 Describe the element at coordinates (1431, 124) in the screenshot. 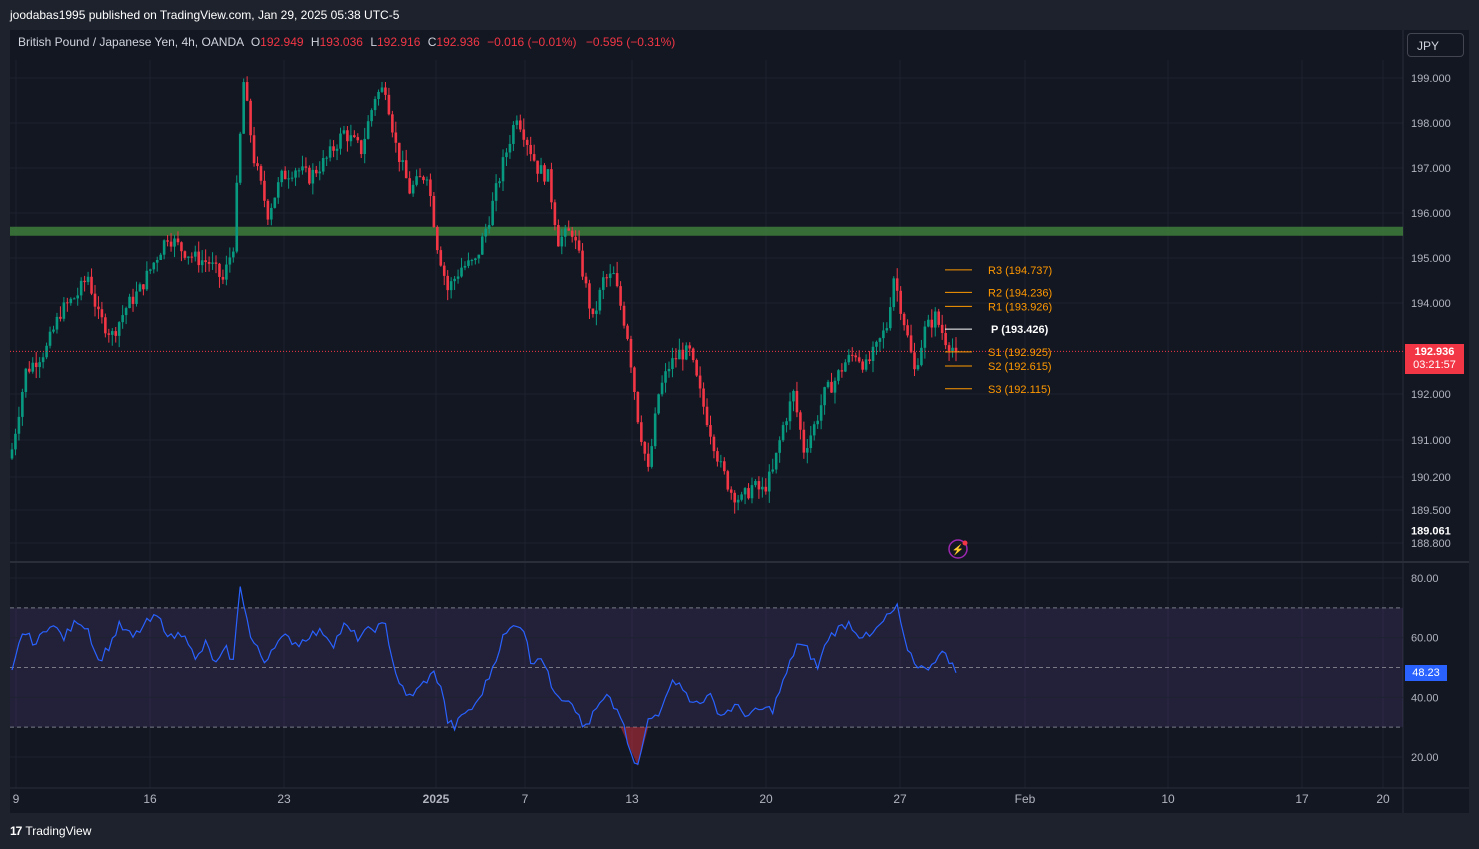

I see `price-axis-label: 198.000` at that location.